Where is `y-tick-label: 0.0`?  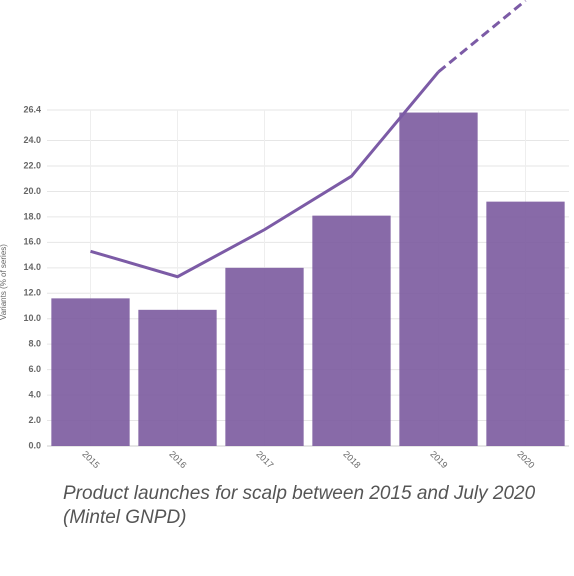 y-tick-label: 0.0 is located at coordinates (34, 445).